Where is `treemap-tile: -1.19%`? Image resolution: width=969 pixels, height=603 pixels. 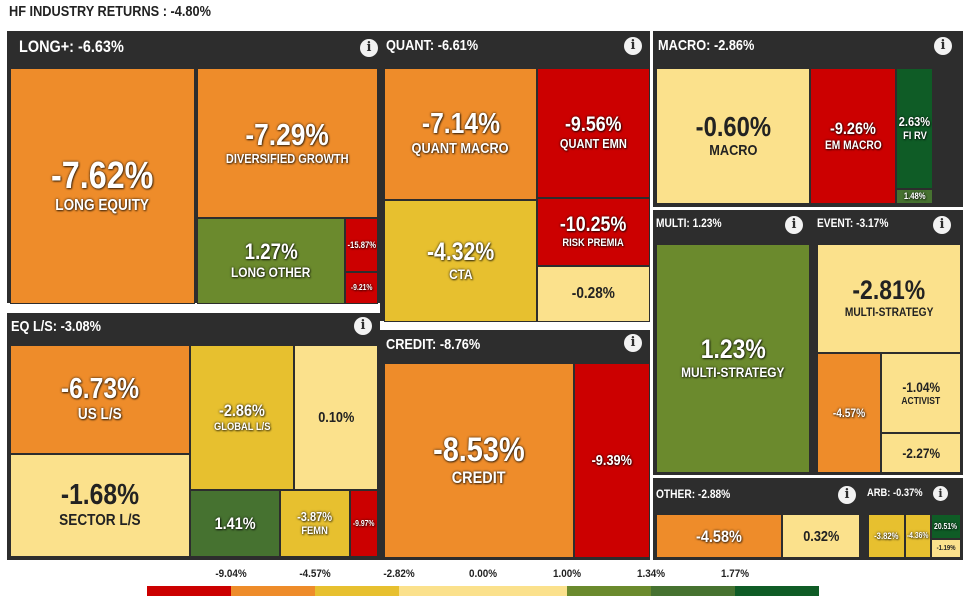
treemap-tile: -1.19% is located at coordinates (946, 548).